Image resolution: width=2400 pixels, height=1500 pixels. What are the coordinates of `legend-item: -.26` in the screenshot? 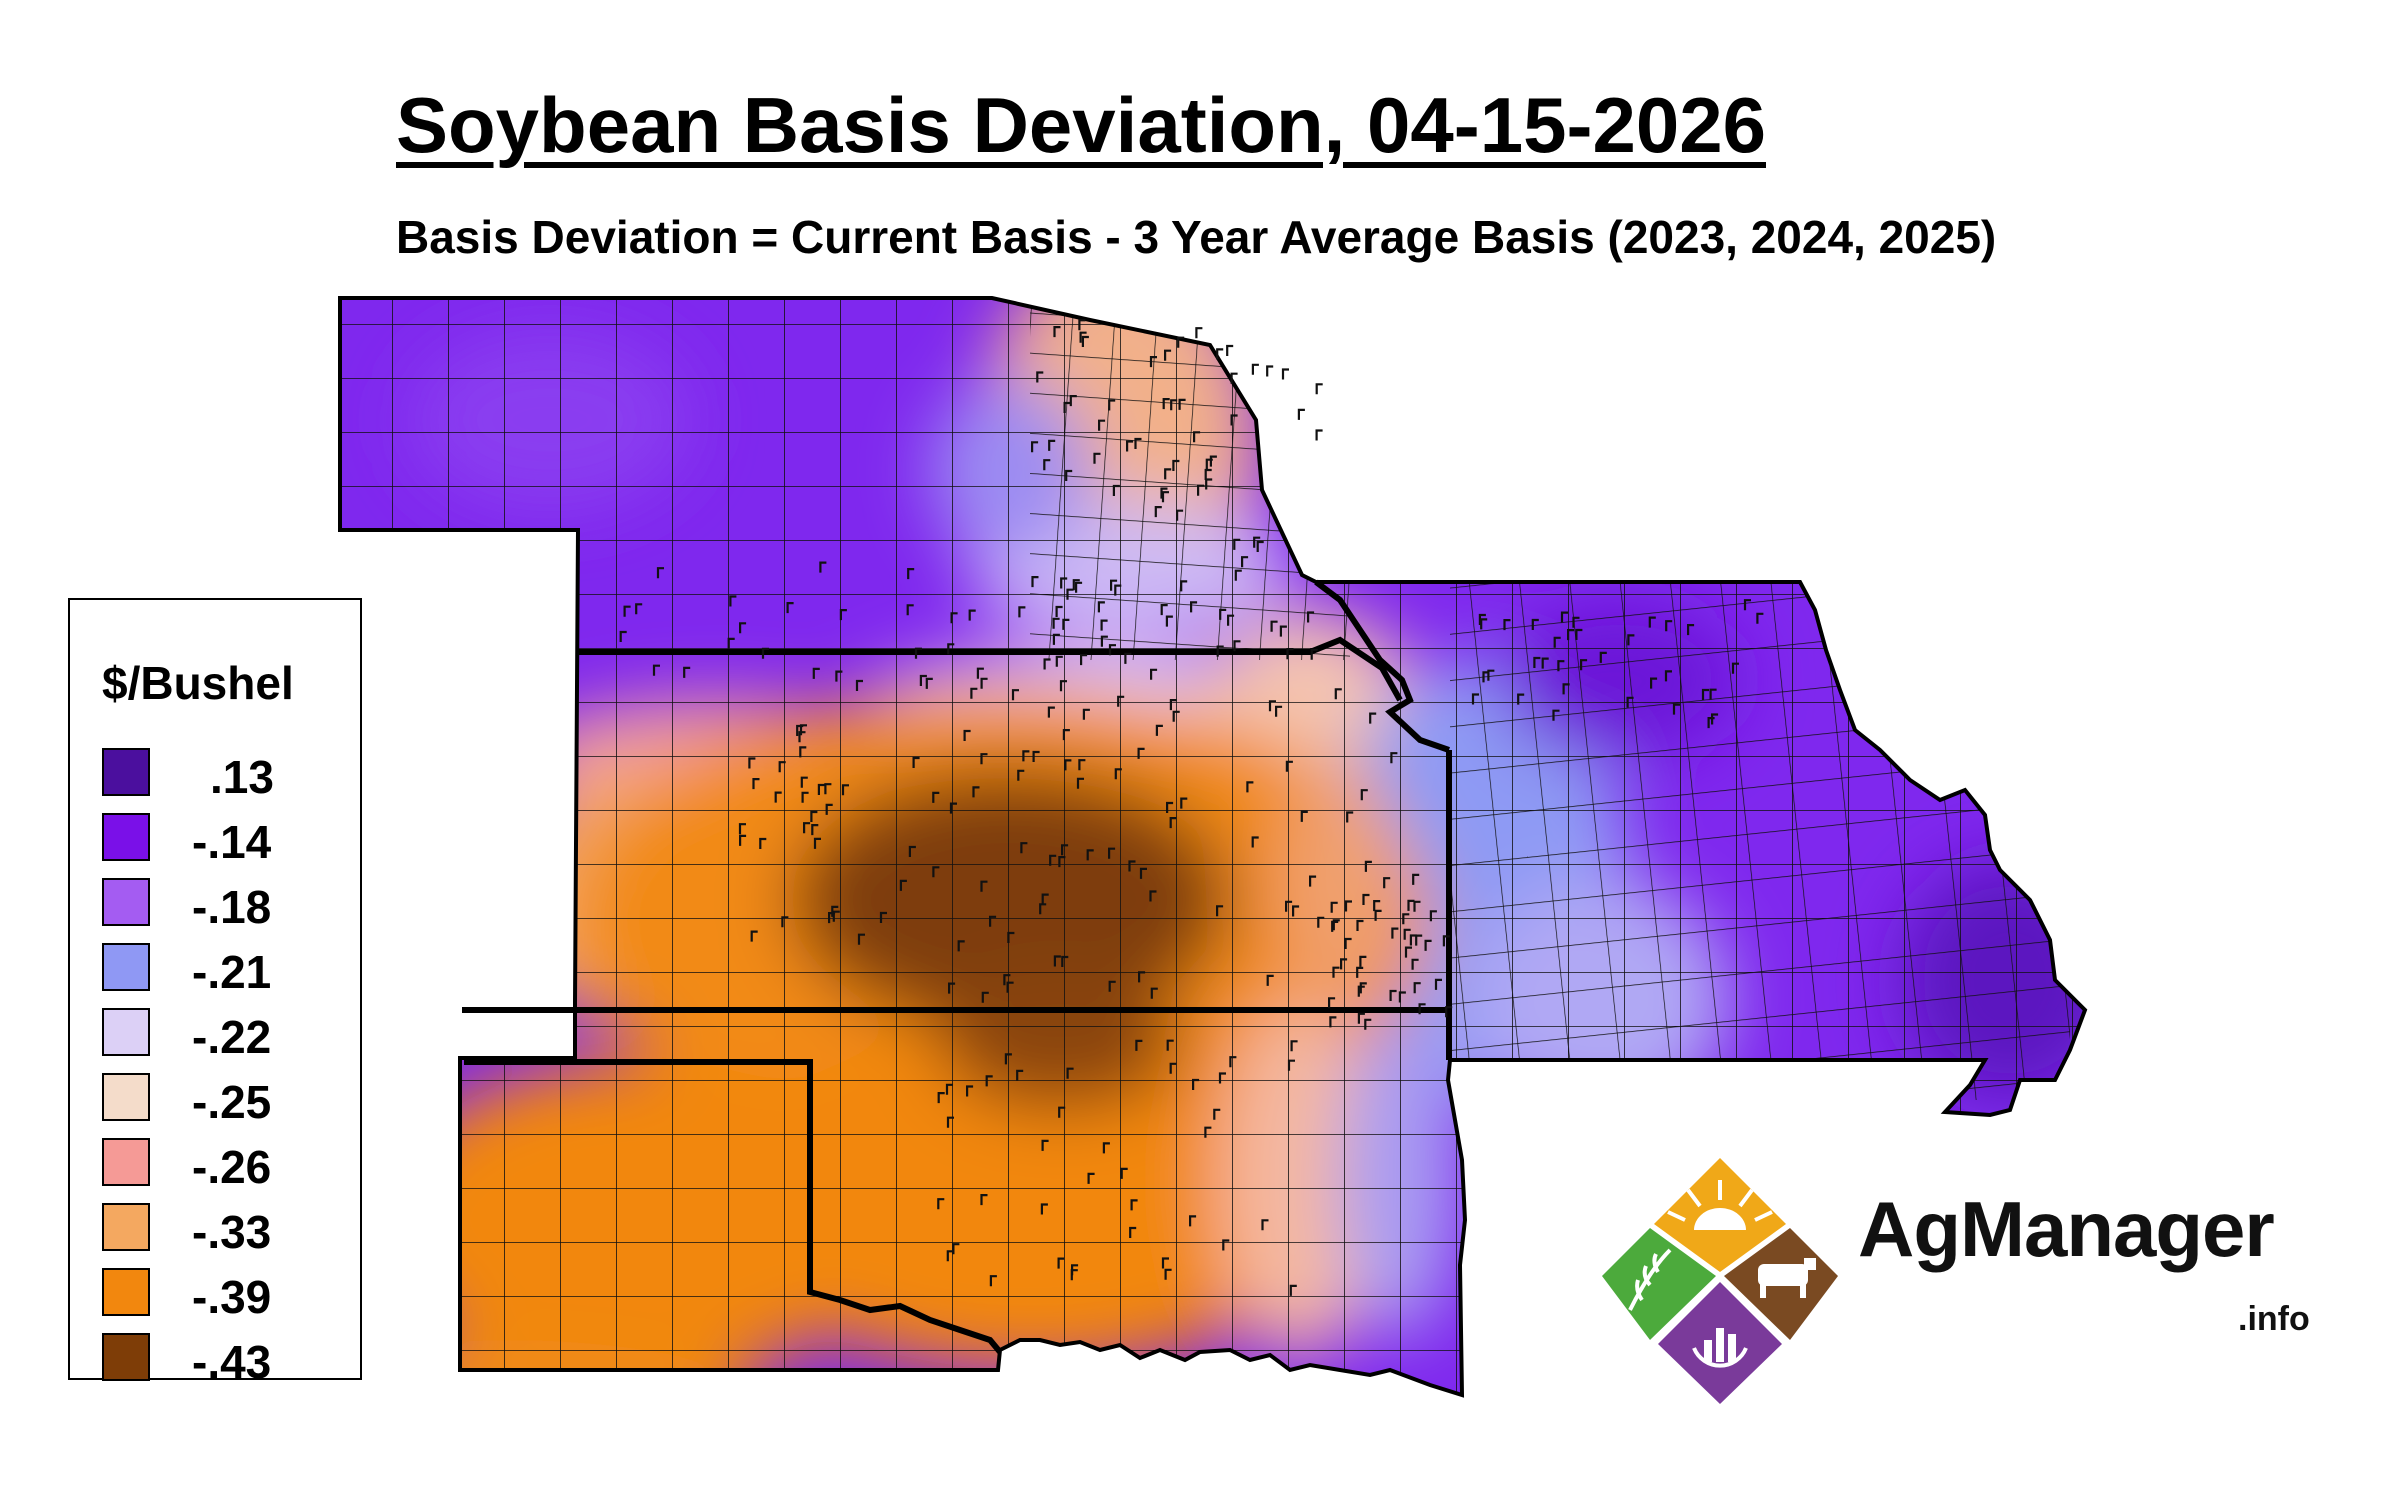 It's located at (227, 1167).